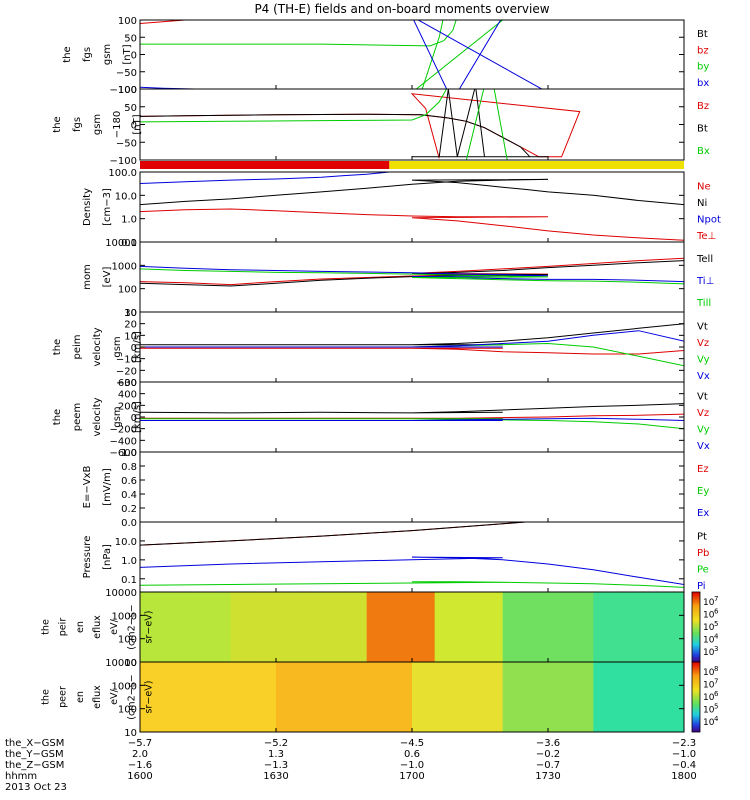 This screenshot has height=800, width=750. Describe the element at coordinates (716, 649) in the screenshot. I see `colorbar-tick-exp: 3` at that location.